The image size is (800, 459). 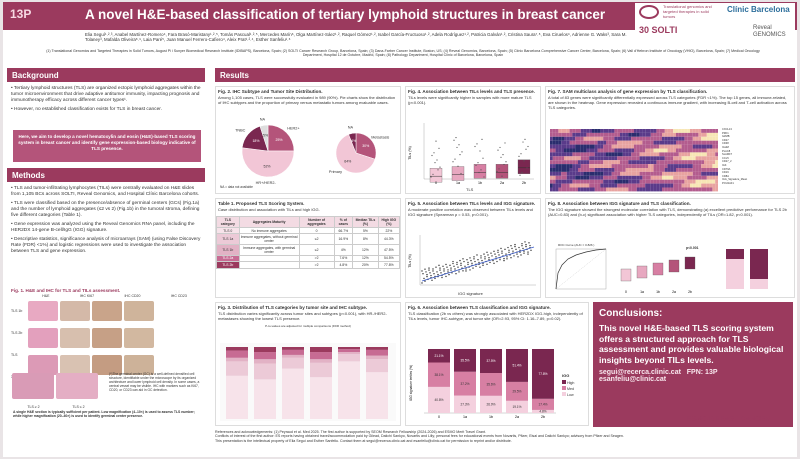 I want to click on box, so click(x=436, y=175).